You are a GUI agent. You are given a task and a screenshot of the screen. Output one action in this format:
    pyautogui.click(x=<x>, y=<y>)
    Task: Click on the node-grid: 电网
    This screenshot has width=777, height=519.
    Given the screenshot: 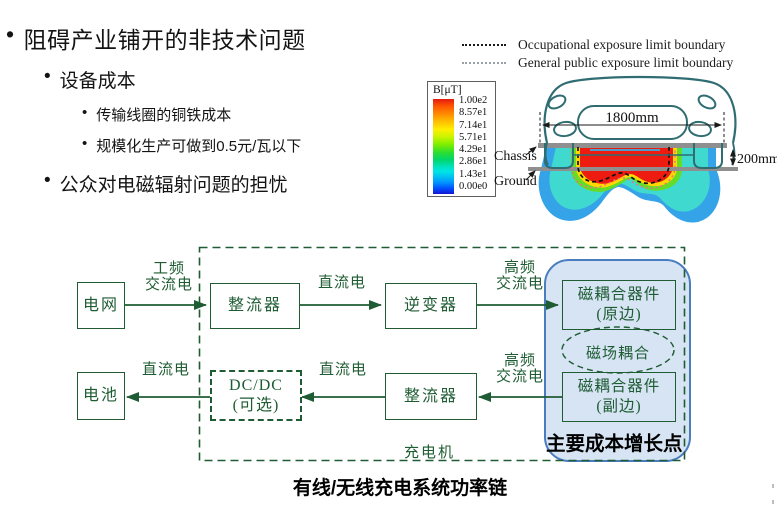 What is the action you would take?
    pyautogui.click(x=101, y=305)
    